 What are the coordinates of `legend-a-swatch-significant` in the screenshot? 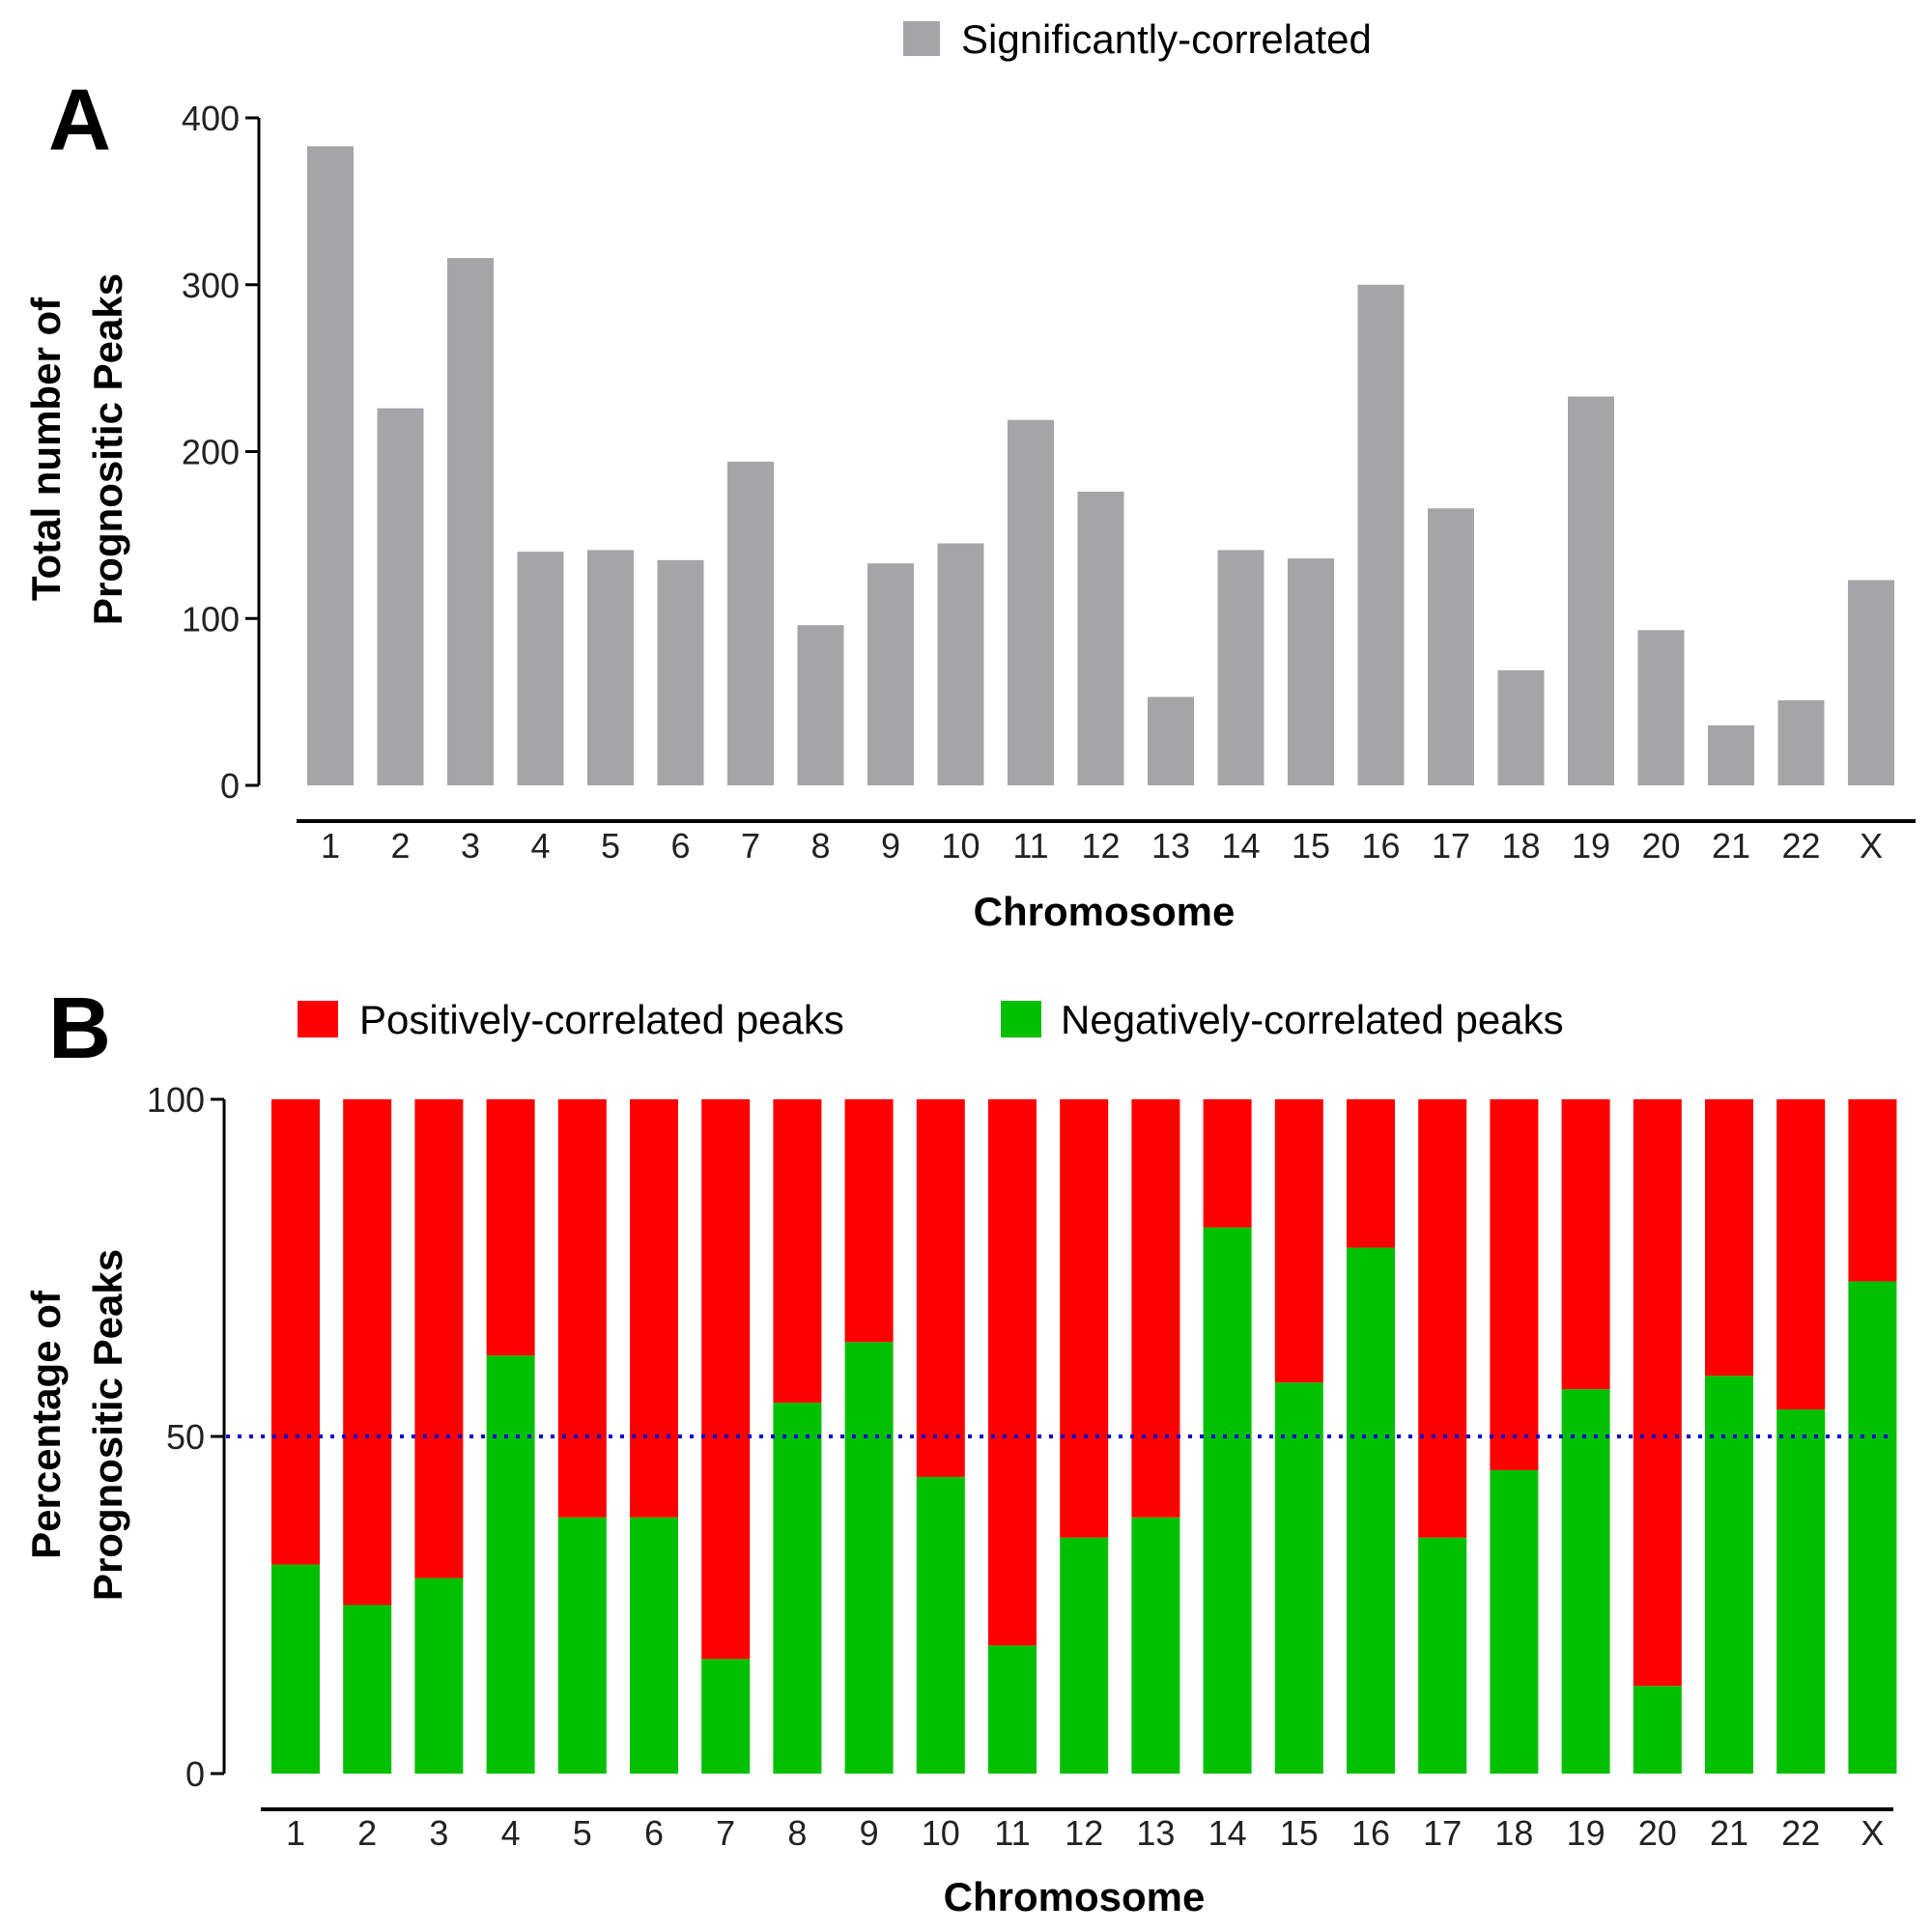 It's located at (921, 38).